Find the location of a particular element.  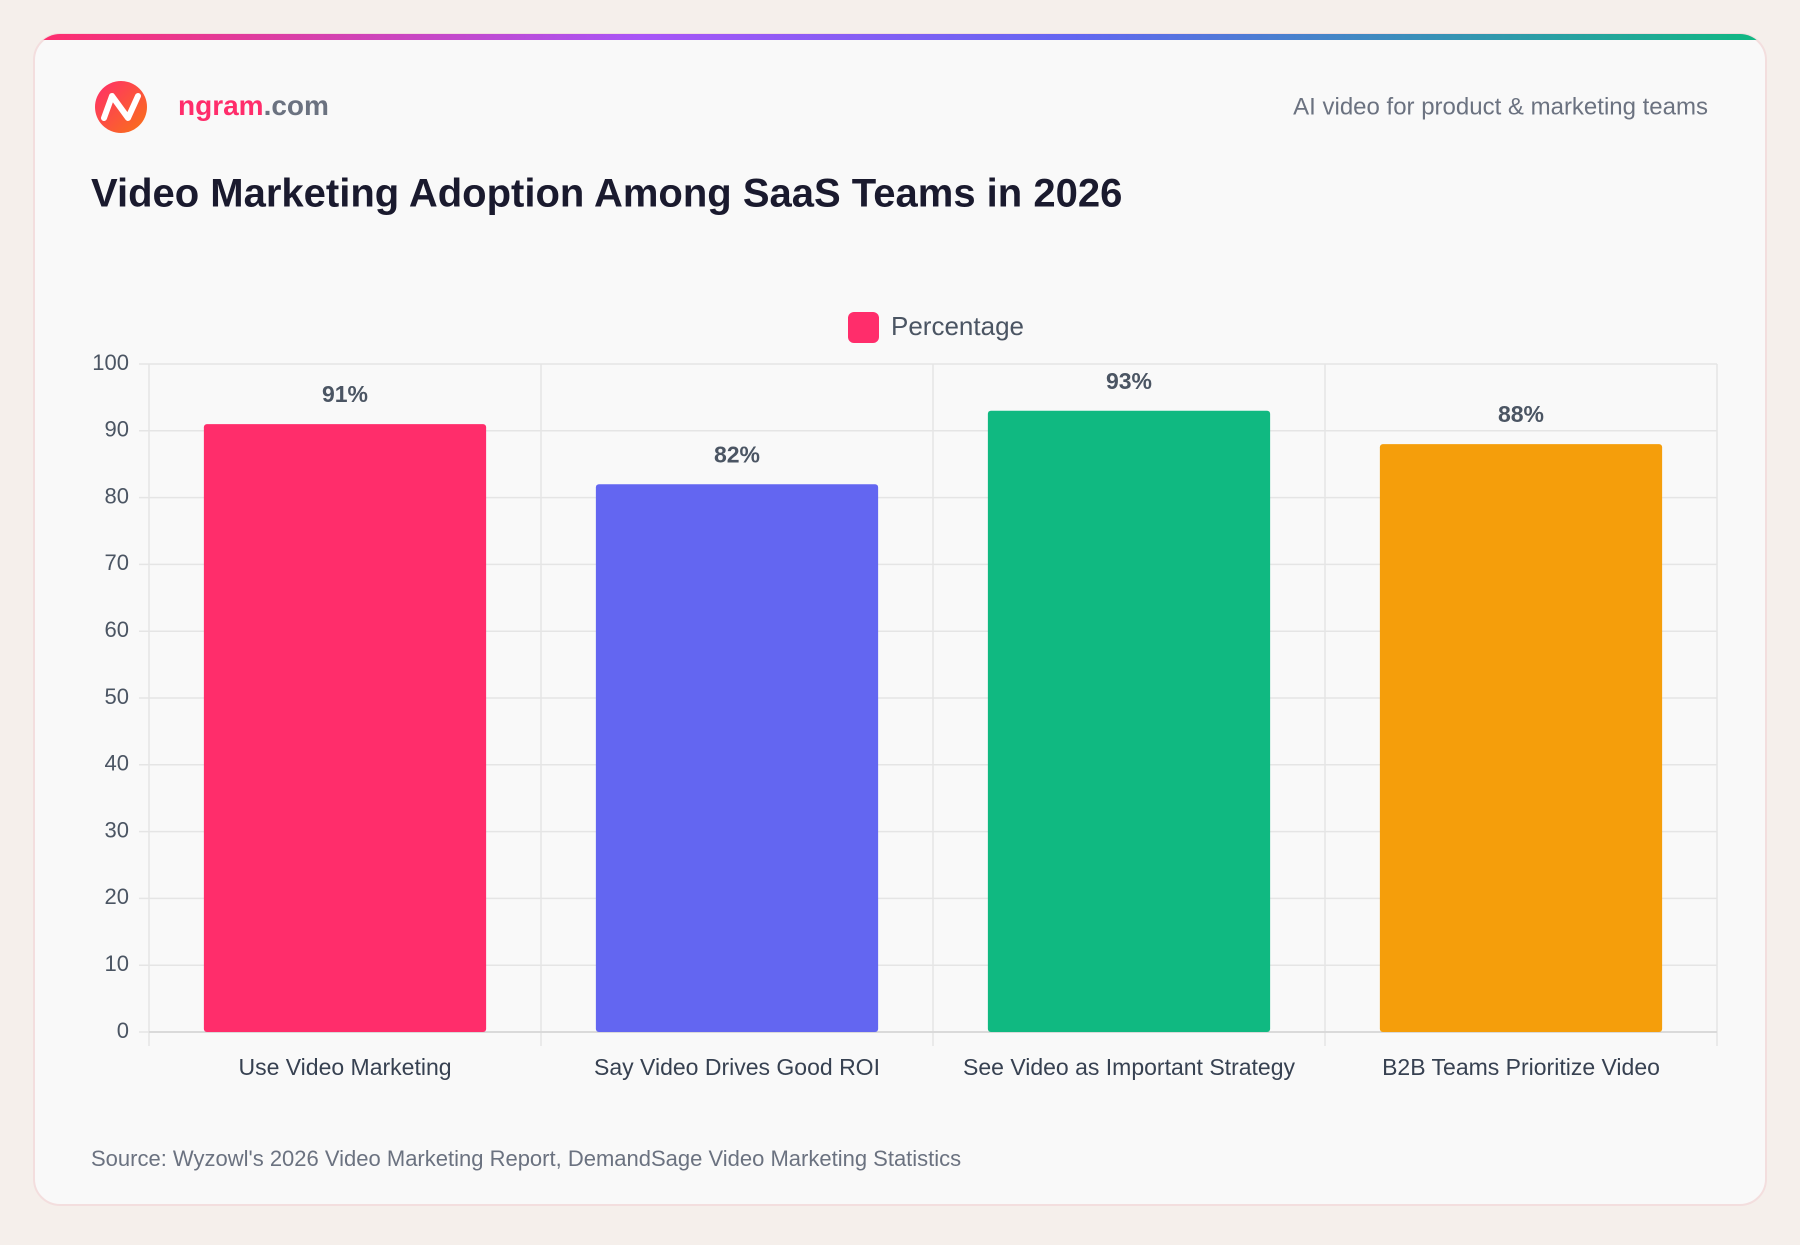

data-label: 91% is located at coordinates (345, 394).